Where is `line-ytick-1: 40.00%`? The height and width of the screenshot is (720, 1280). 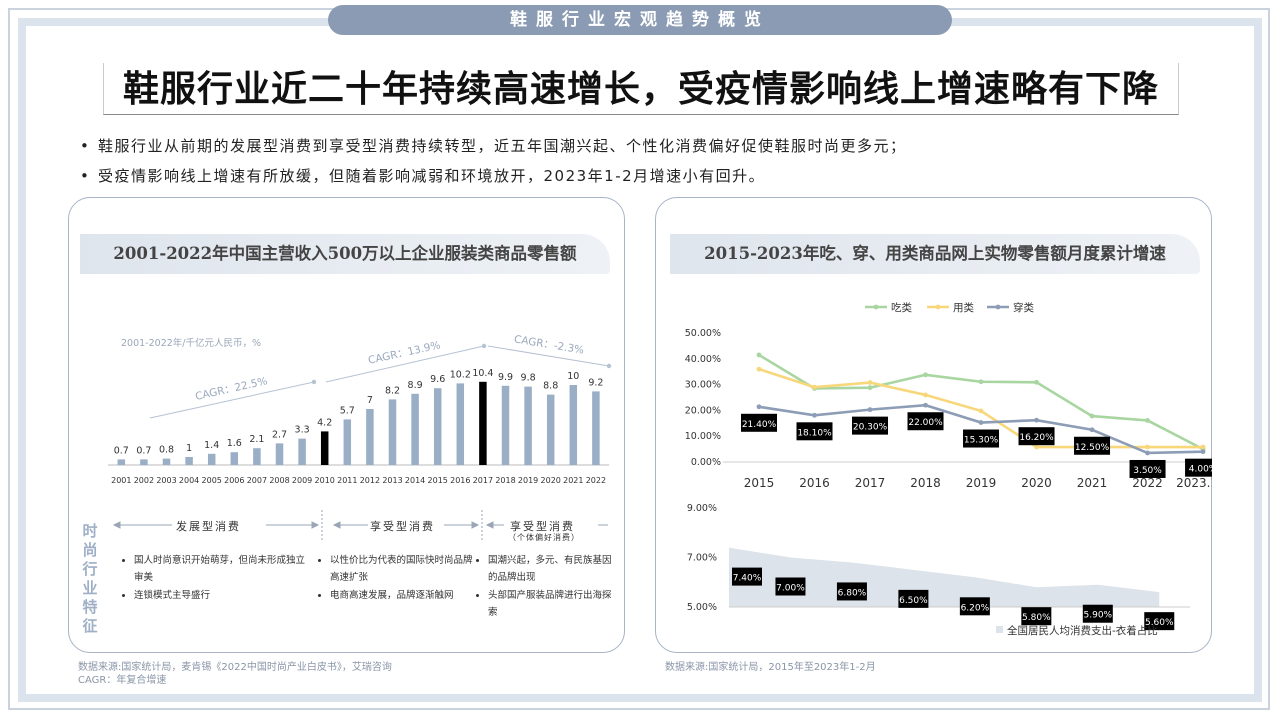
line-ytick-1: 40.00% is located at coordinates (703, 359).